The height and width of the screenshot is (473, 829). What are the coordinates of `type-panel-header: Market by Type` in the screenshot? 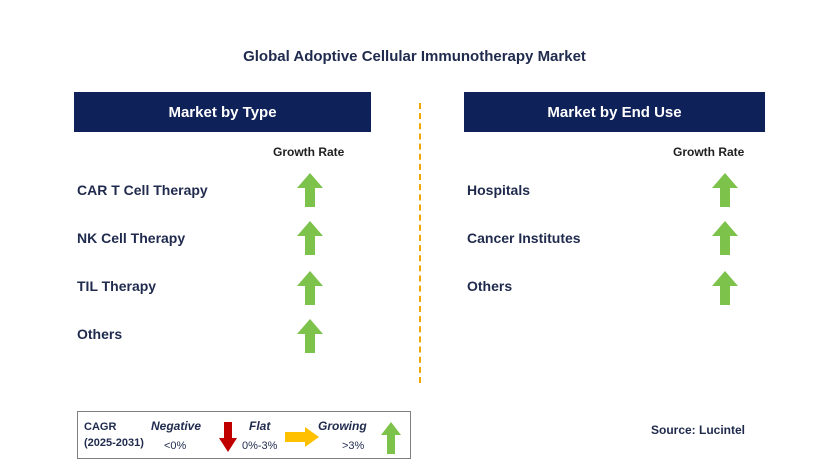 It's located at (222, 112).